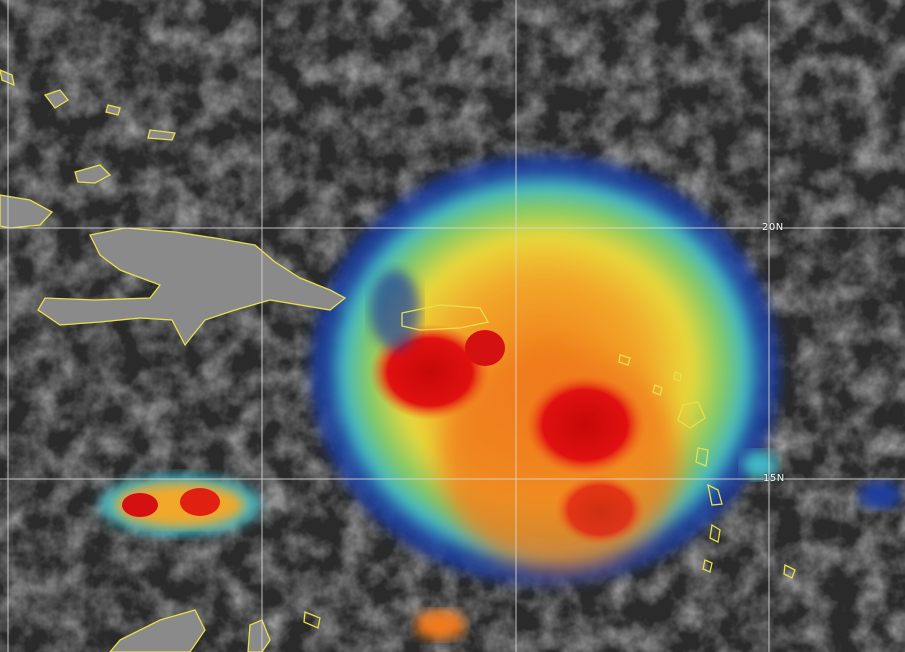  Describe the element at coordinates (27, 211) in the screenshot. I see `cuba-tip` at that location.